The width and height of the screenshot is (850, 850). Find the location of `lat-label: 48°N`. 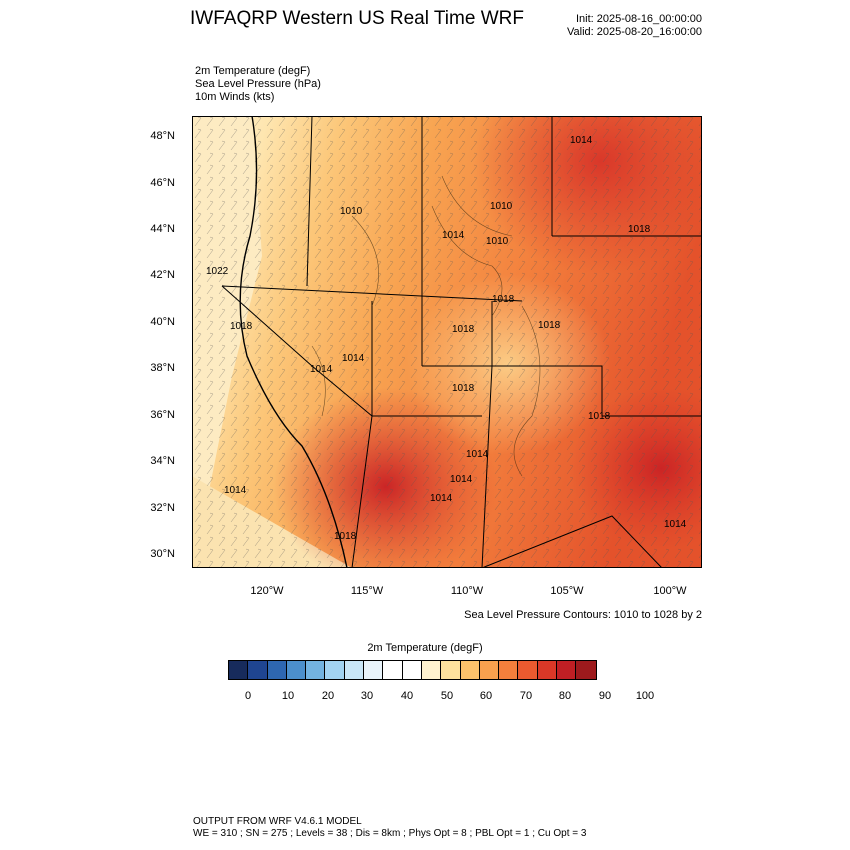

lat-label: 48°N is located at coordinates (162, 136).